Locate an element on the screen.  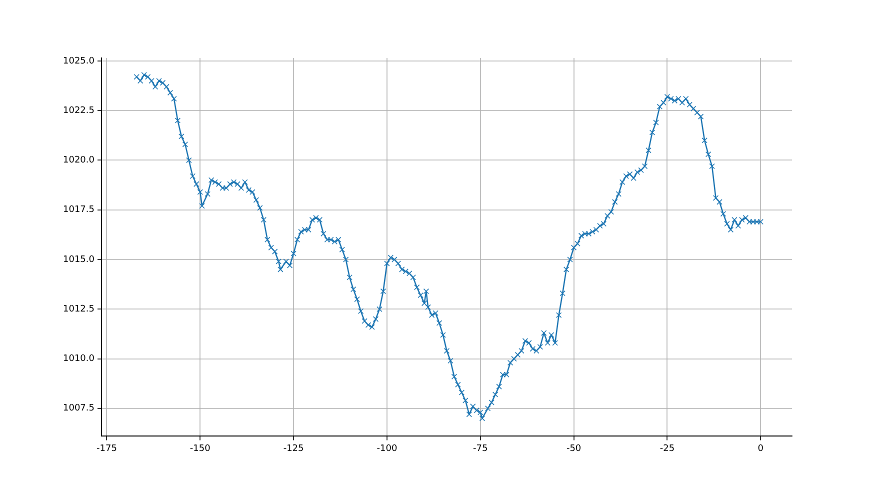
x-tick-label: -25 is located at coordinates (667, 449).